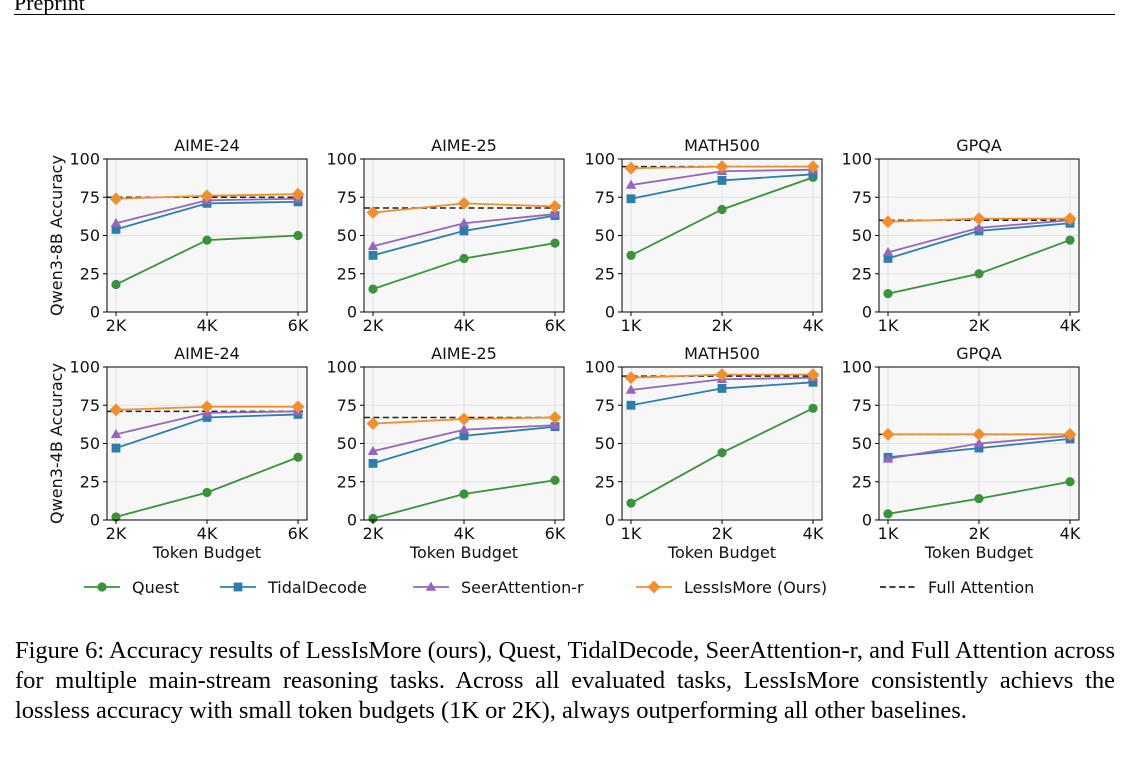  What do you see at coordinates (207, 325) in the screenshot?
I see `panel-8b-aime24-xtick-label: 4K` at bounding box center [207, 325].